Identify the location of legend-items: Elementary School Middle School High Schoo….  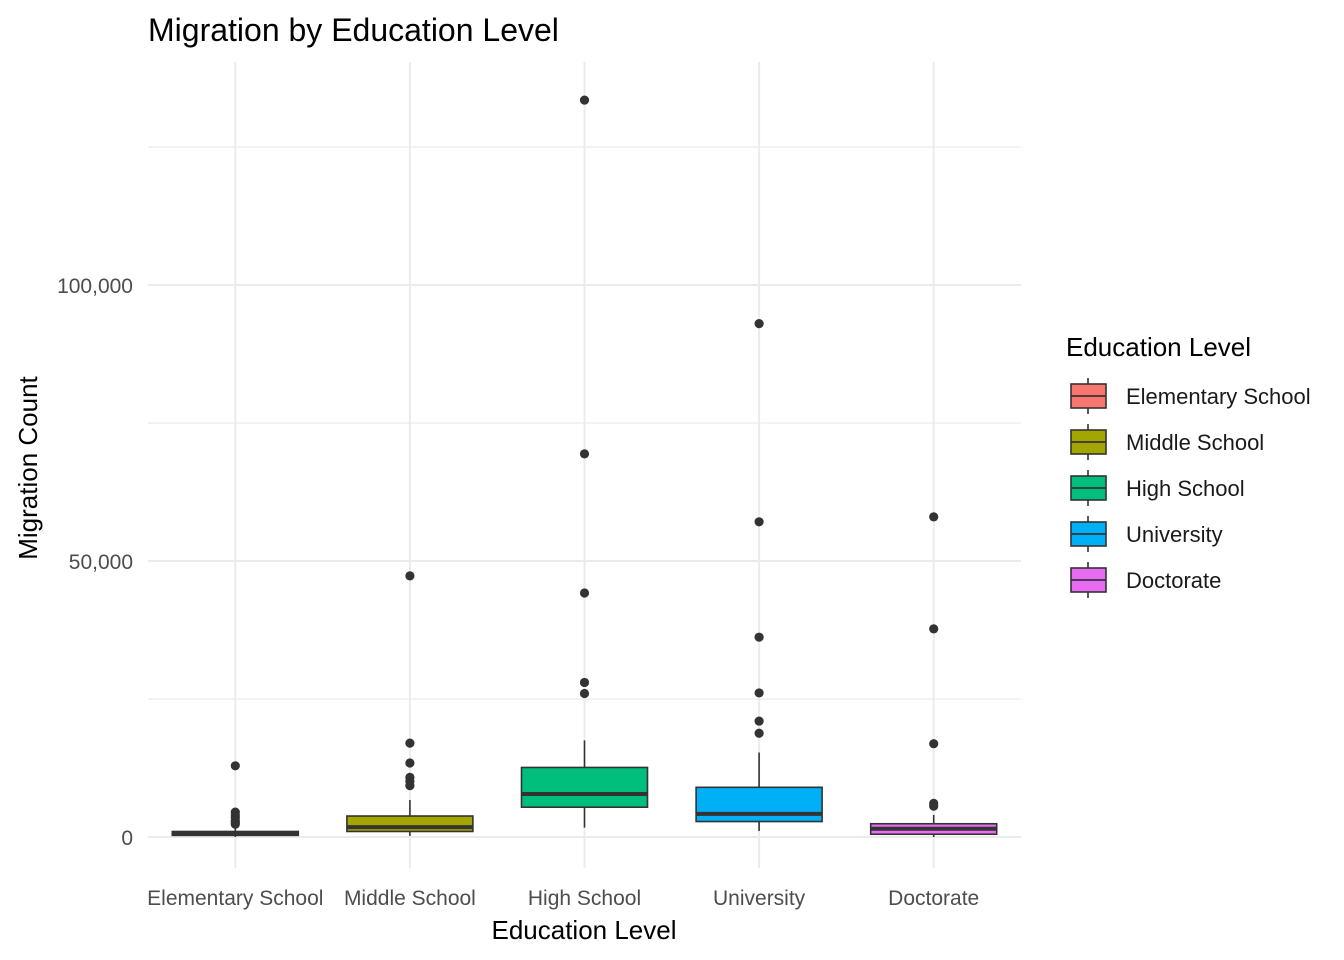
(1190, 488).